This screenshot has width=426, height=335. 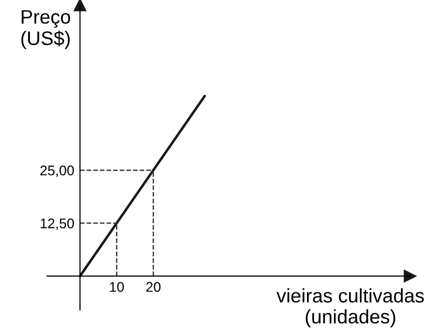 I want to click on x-tick-label: 10, so click(x=117, y=287).